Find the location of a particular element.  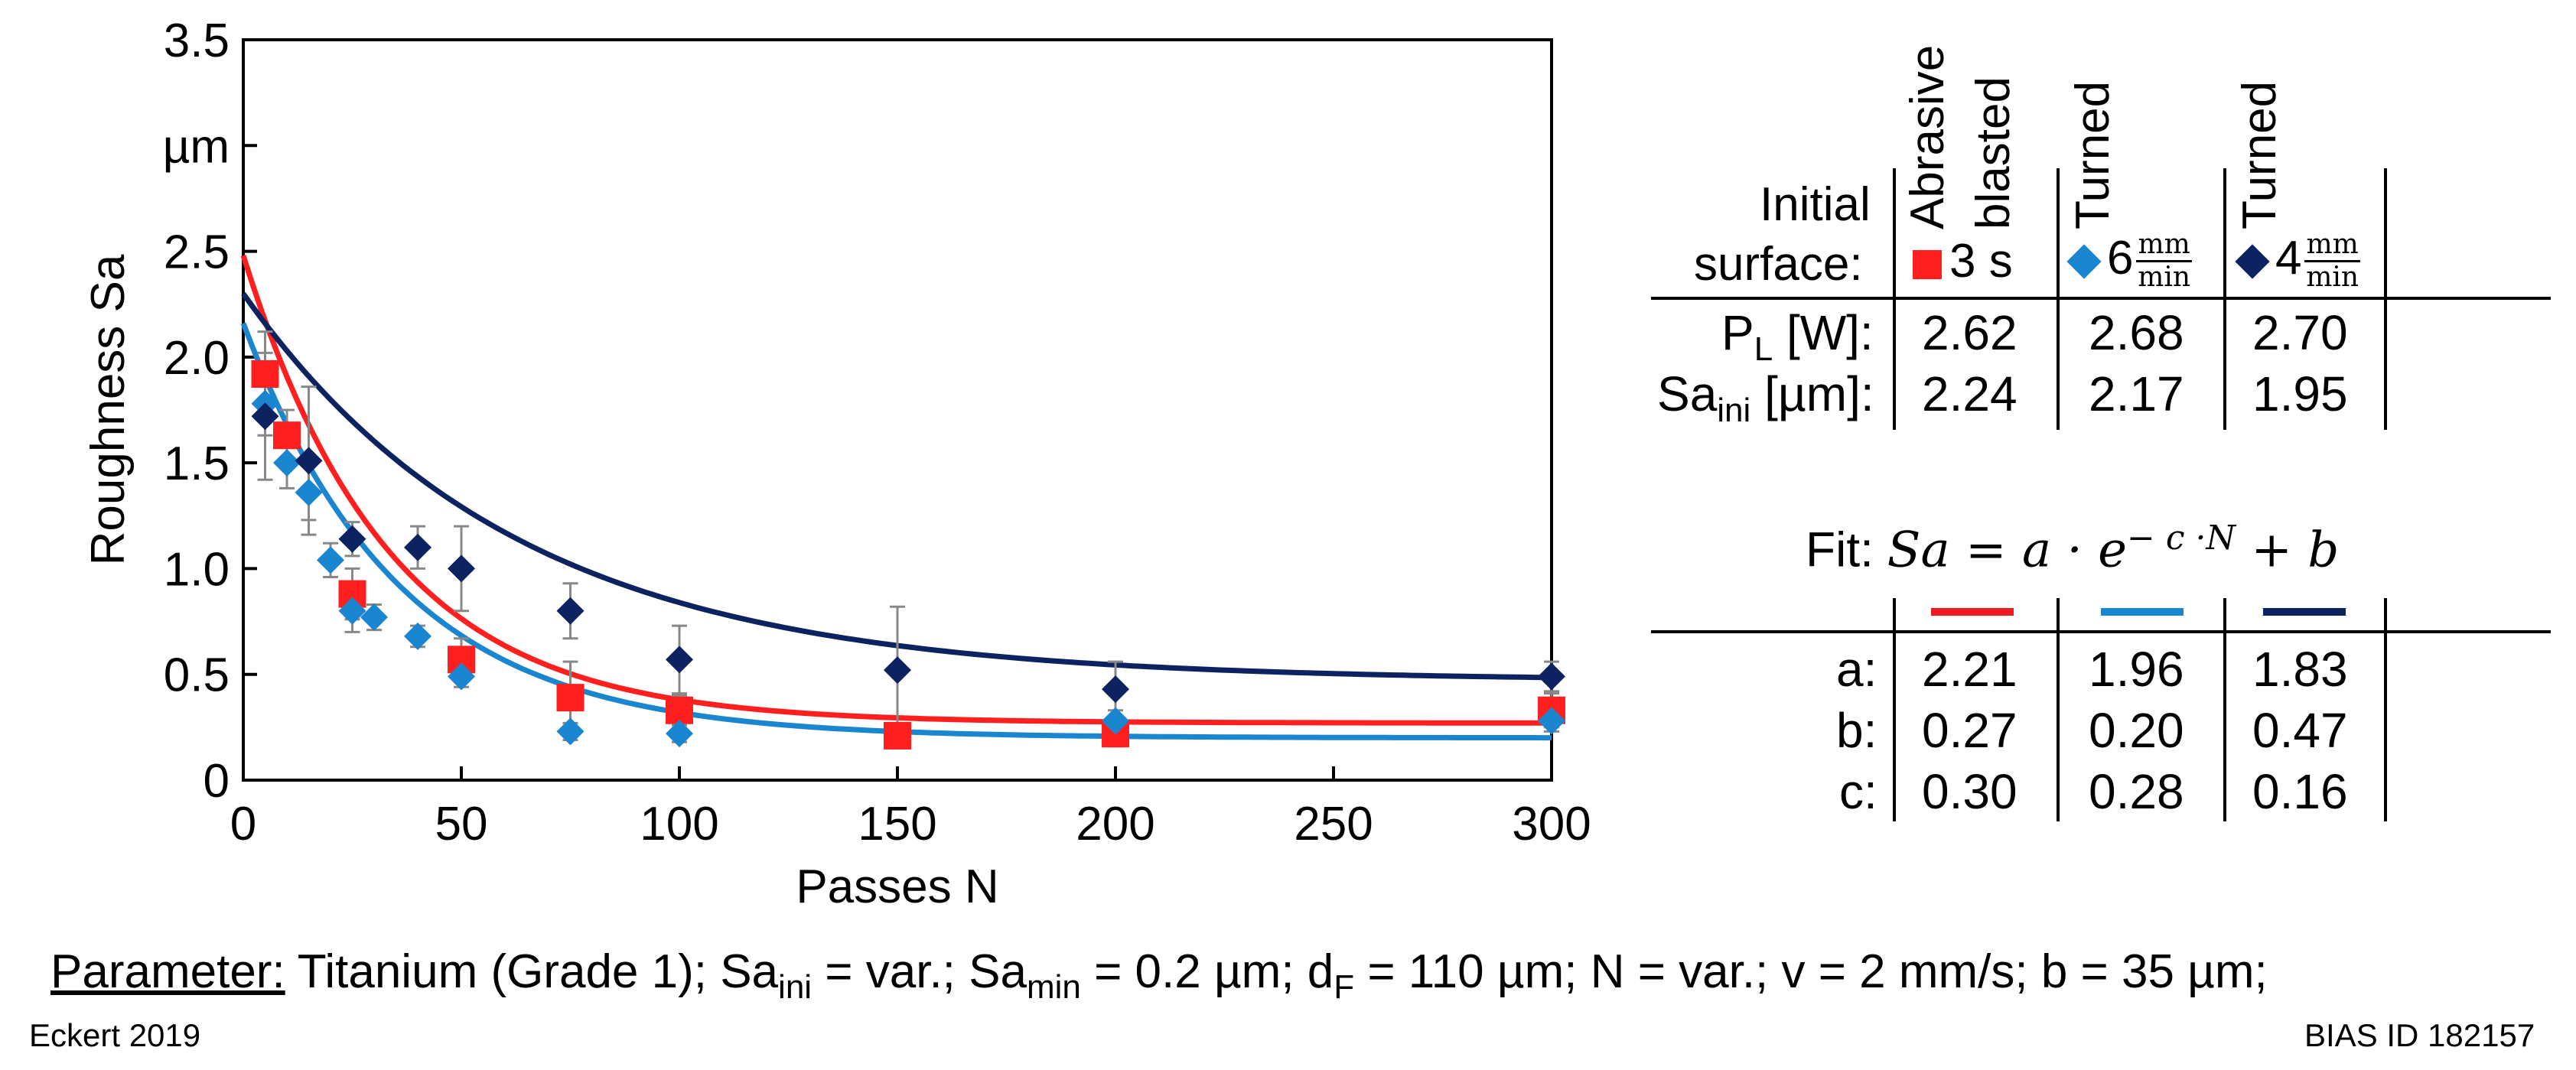

fit-formula-main: Sa = a · e is located at coordinates (2008, 550).